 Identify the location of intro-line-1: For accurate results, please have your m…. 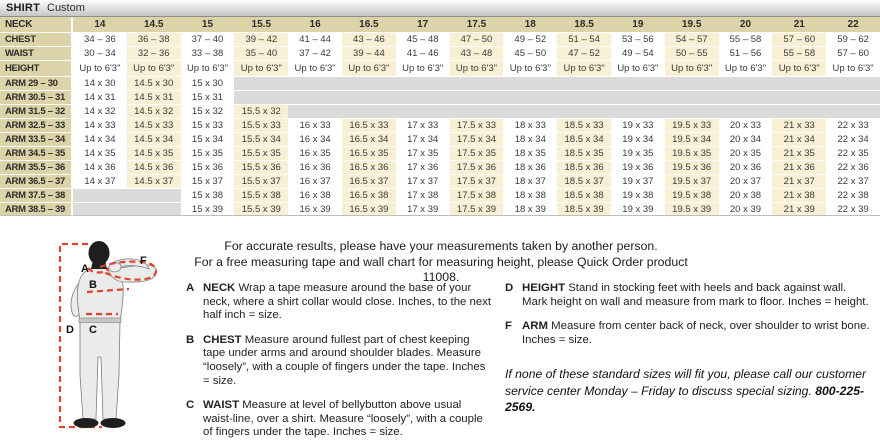
(441, 246).